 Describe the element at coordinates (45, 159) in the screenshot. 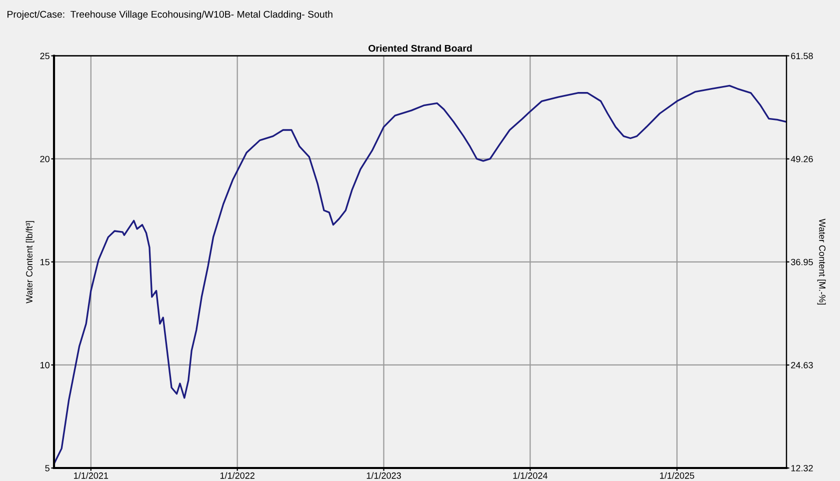

I see `y-tick-label: 20` at that location.